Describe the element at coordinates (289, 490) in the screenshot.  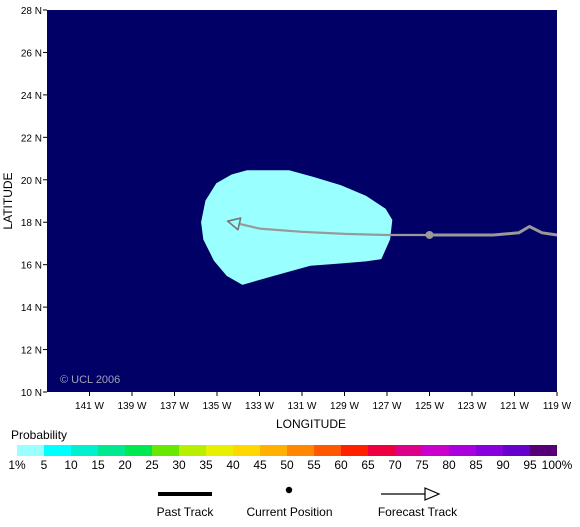
I see `current-position-dot-icon` at that location.